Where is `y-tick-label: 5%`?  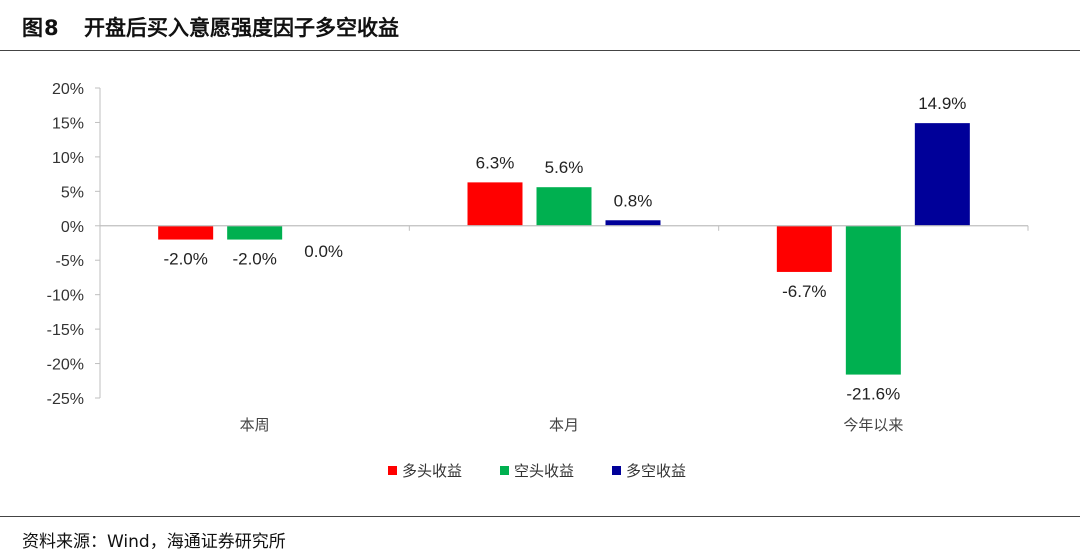
y-tick-label: 5% is located at coordinates (72, 192).